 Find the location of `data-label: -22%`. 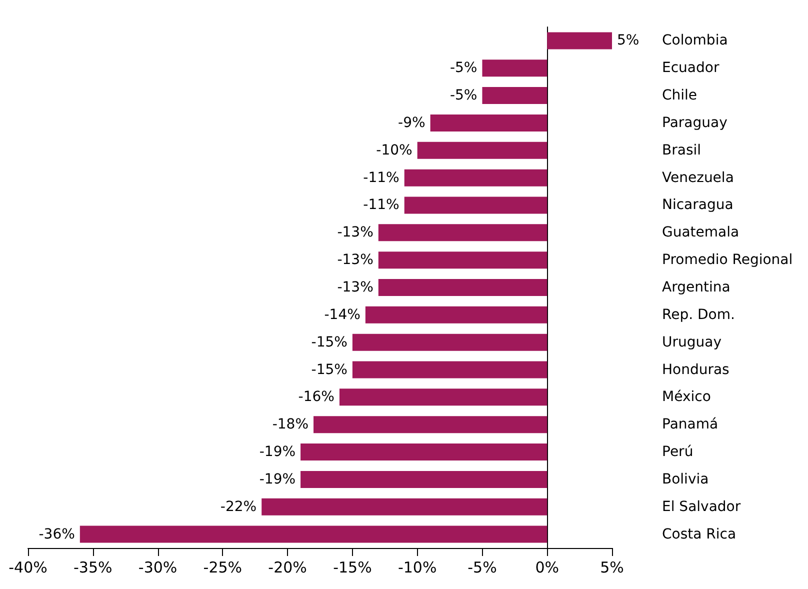

data-label: -22% is located at coordinates (238, 506).